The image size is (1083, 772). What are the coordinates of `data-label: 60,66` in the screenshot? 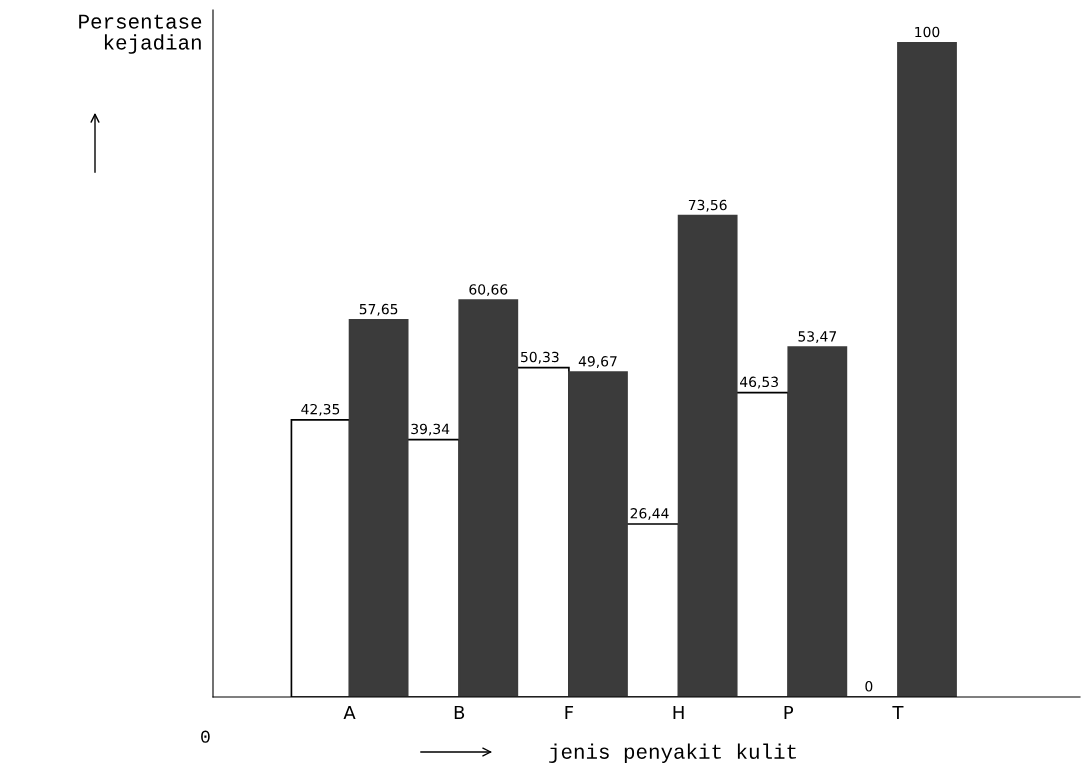 It's located at (488, 290).